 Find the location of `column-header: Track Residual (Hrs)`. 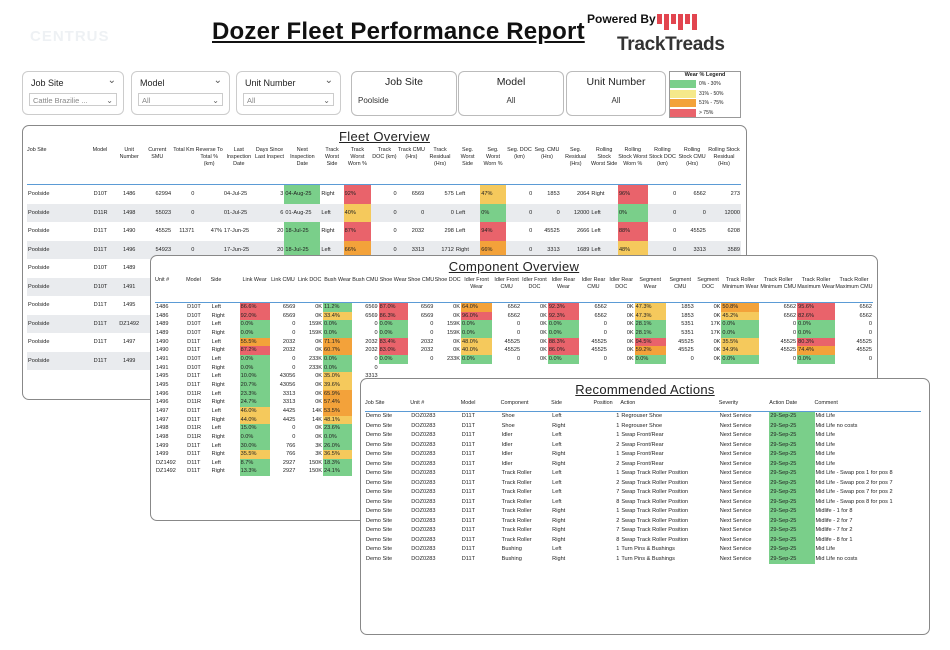

column-header: Track Residual (Hrs) is located at coordinates (440, 157).